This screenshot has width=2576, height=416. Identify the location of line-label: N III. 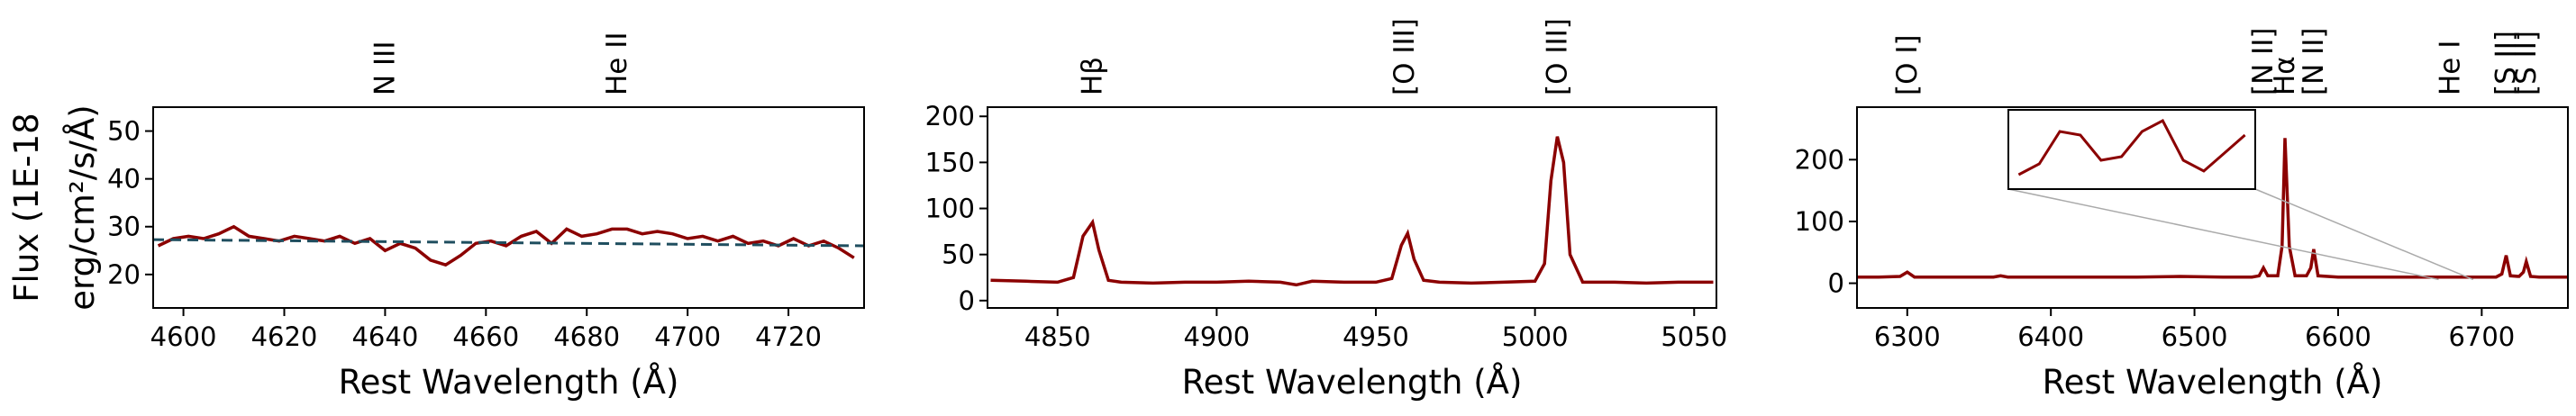
(385, 68).